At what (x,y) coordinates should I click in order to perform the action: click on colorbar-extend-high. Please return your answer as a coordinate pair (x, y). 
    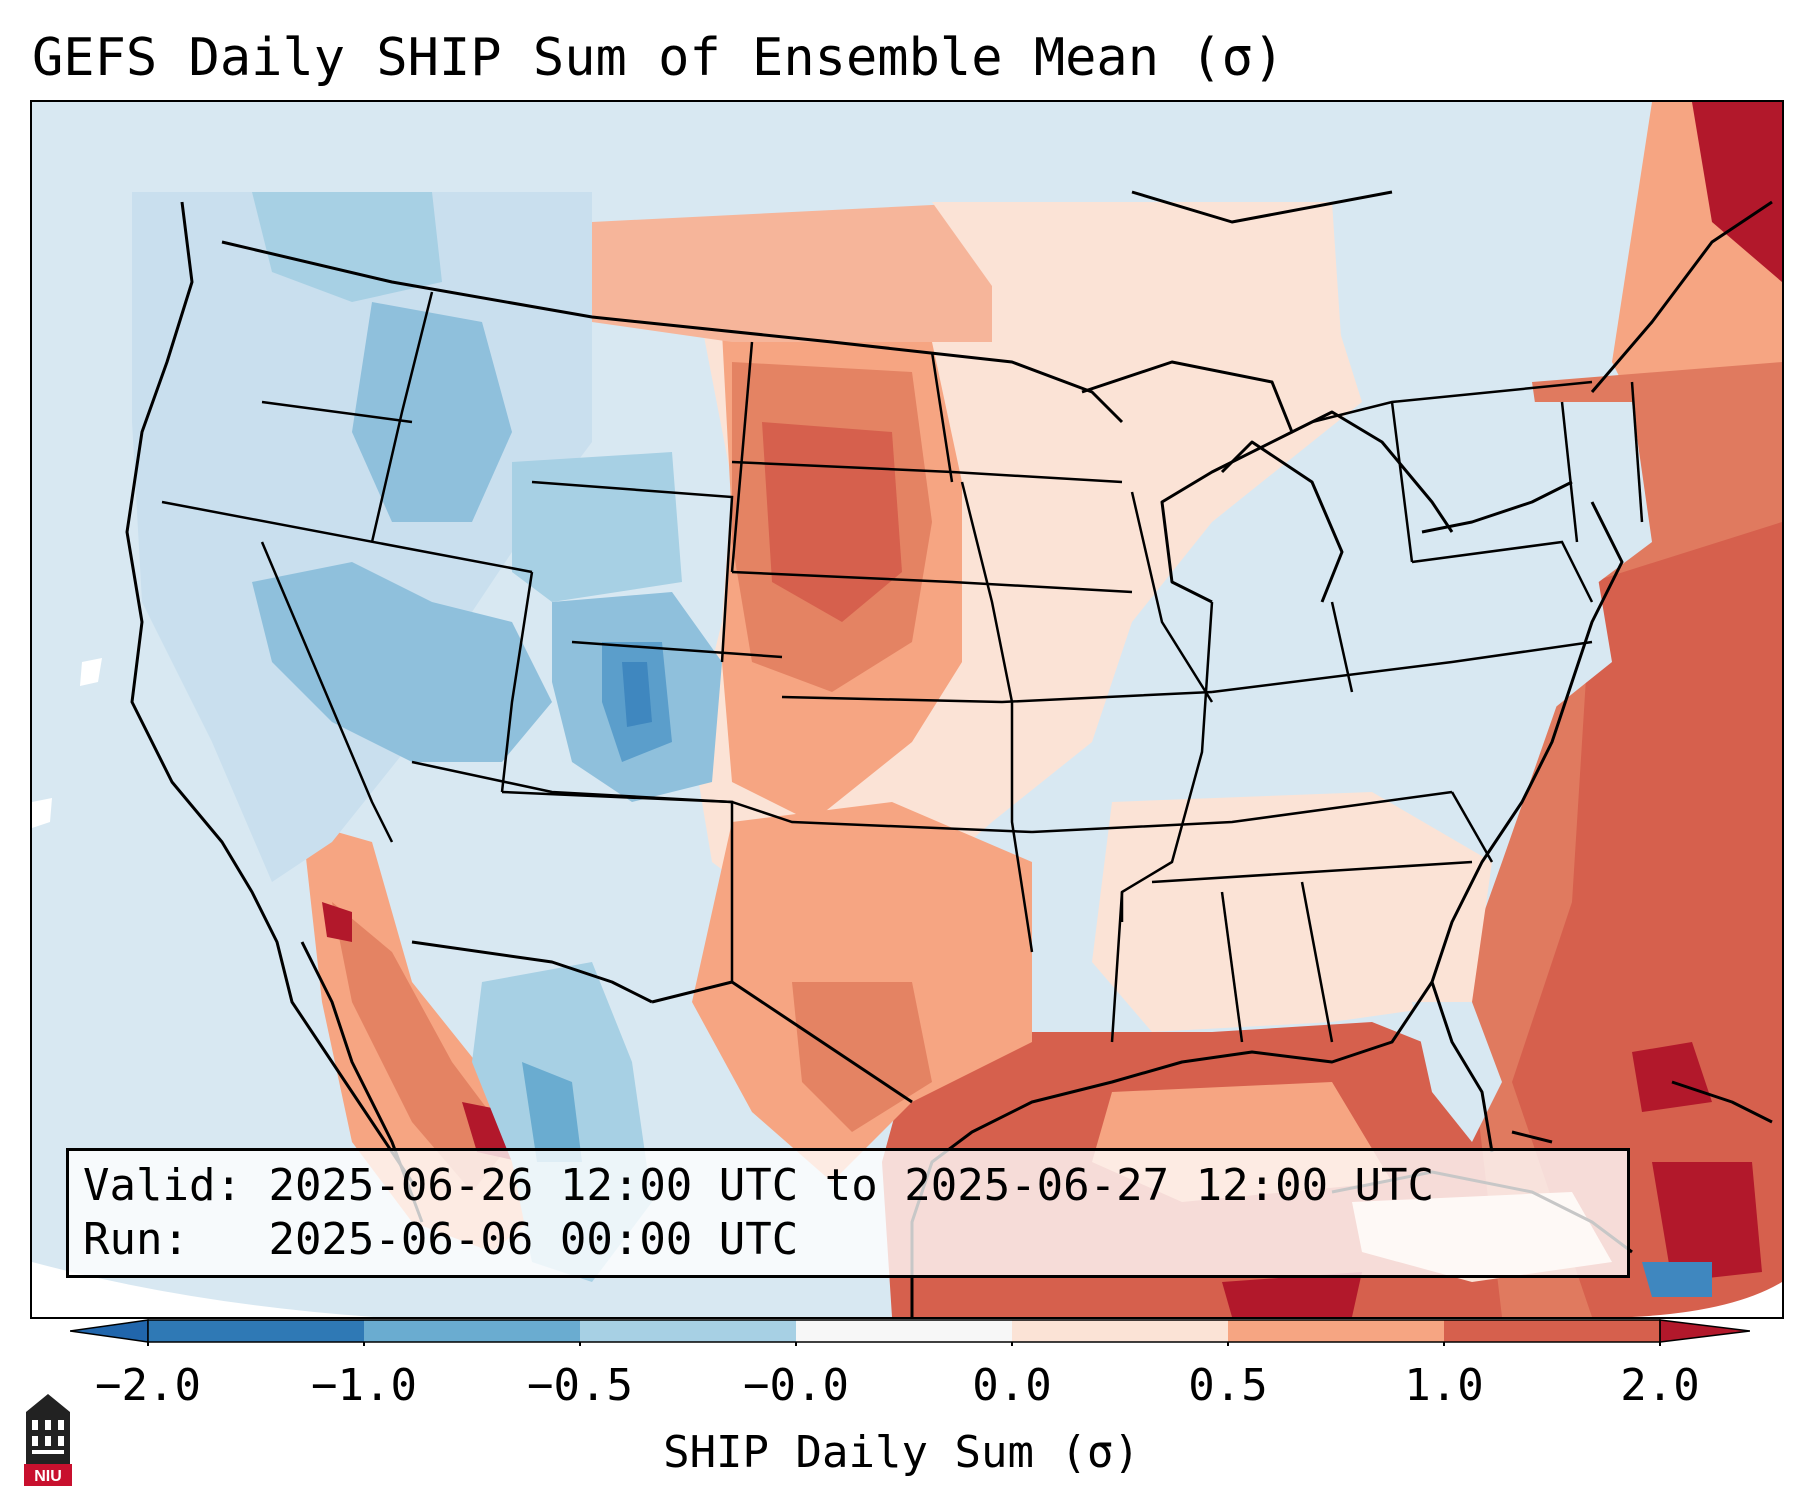
    Looking at the image, I should click on (1704, 1331).